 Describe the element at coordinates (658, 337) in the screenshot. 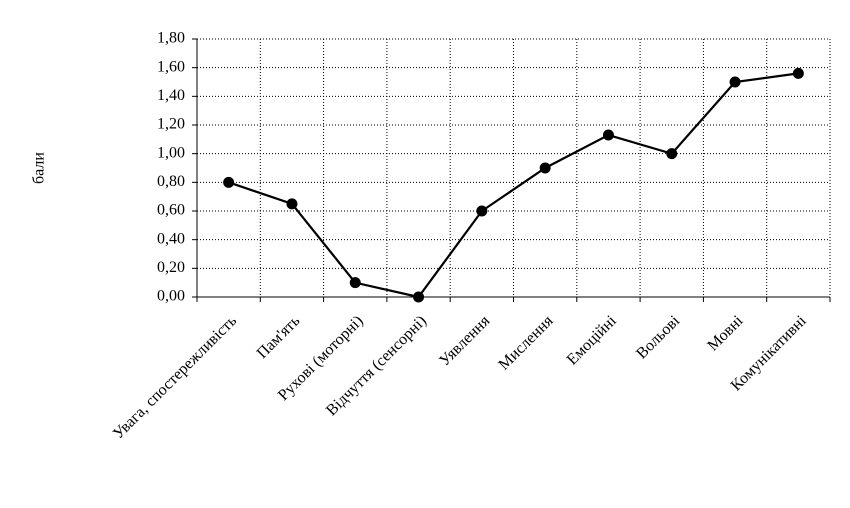

I see `x-tick-label: Вольові` at that location.